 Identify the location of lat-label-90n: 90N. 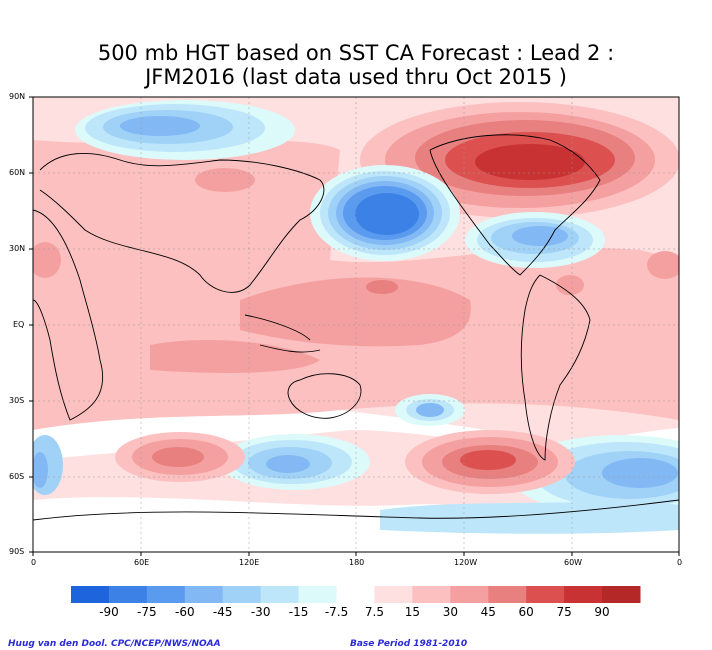
(17, 96).